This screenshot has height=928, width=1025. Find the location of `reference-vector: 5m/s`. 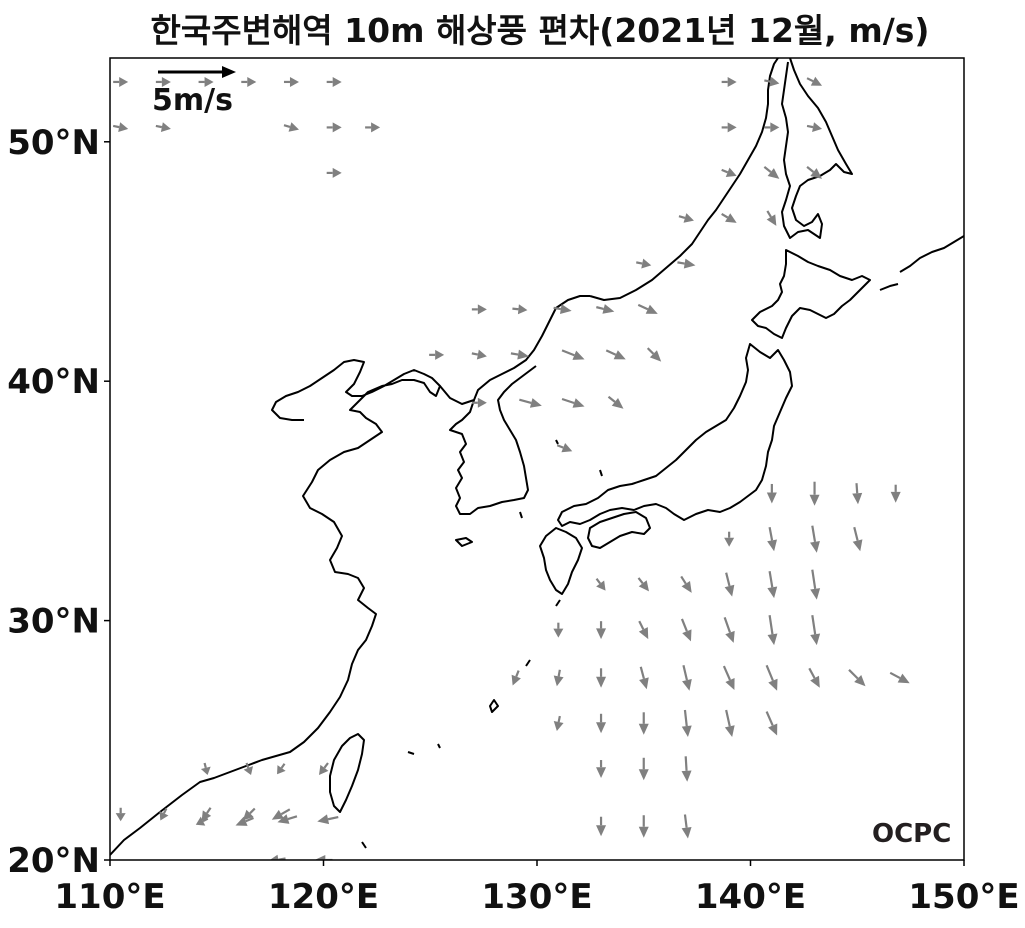

reference-vector: 5m/s is located at coordinates (194, 92).